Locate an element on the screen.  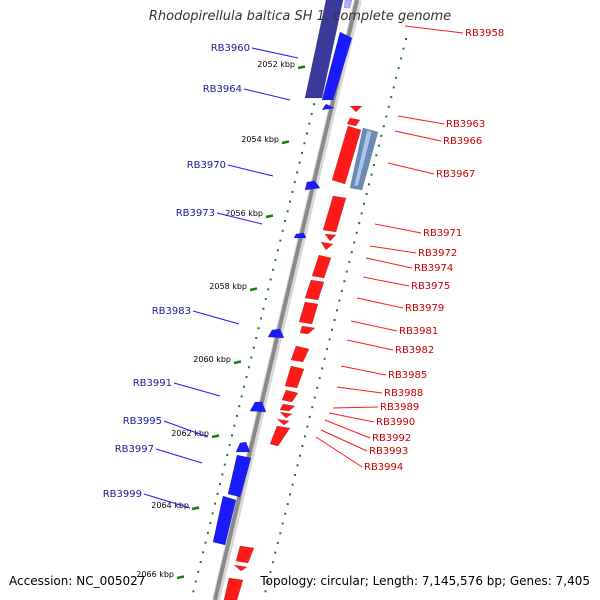
tick-label: 2056 kbp is located at coordinates (244, 213).